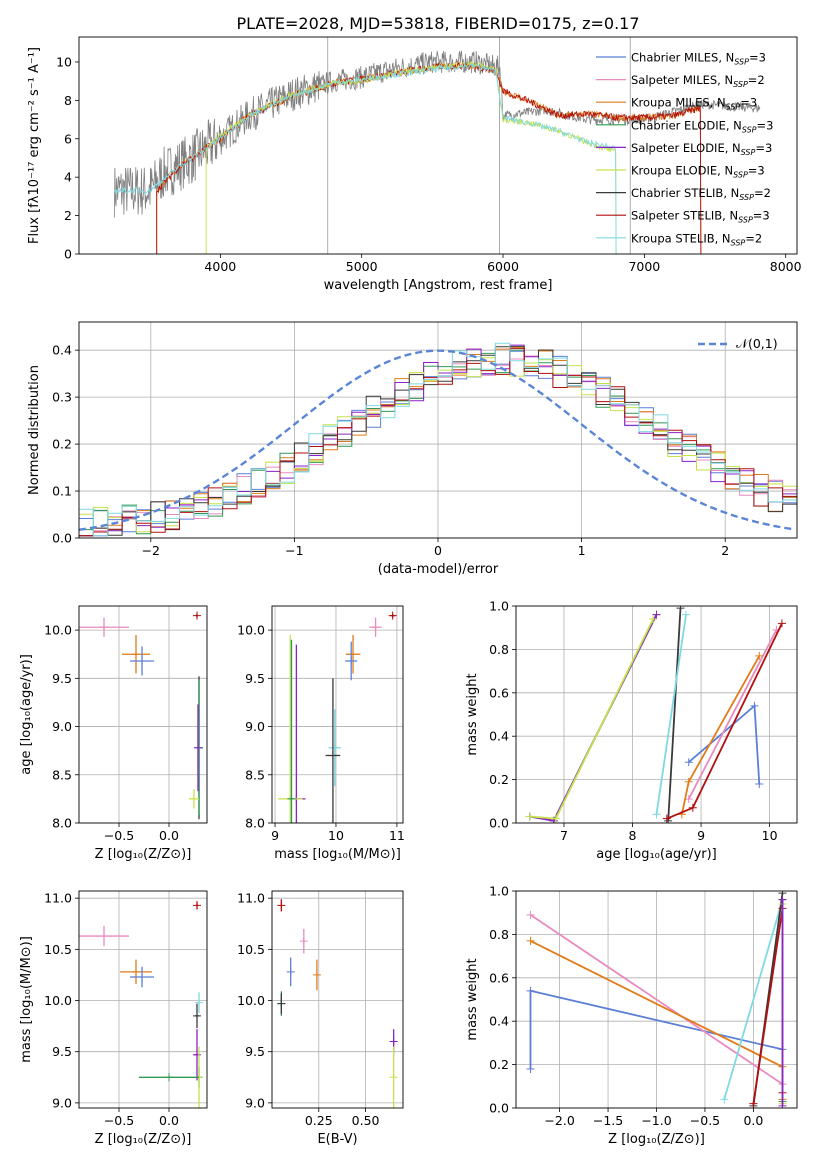 The image size is (819, 1170). Describe the element at coordinates (753, 238) in the screenshot. I see `legend-label-tail: =2` at that location.